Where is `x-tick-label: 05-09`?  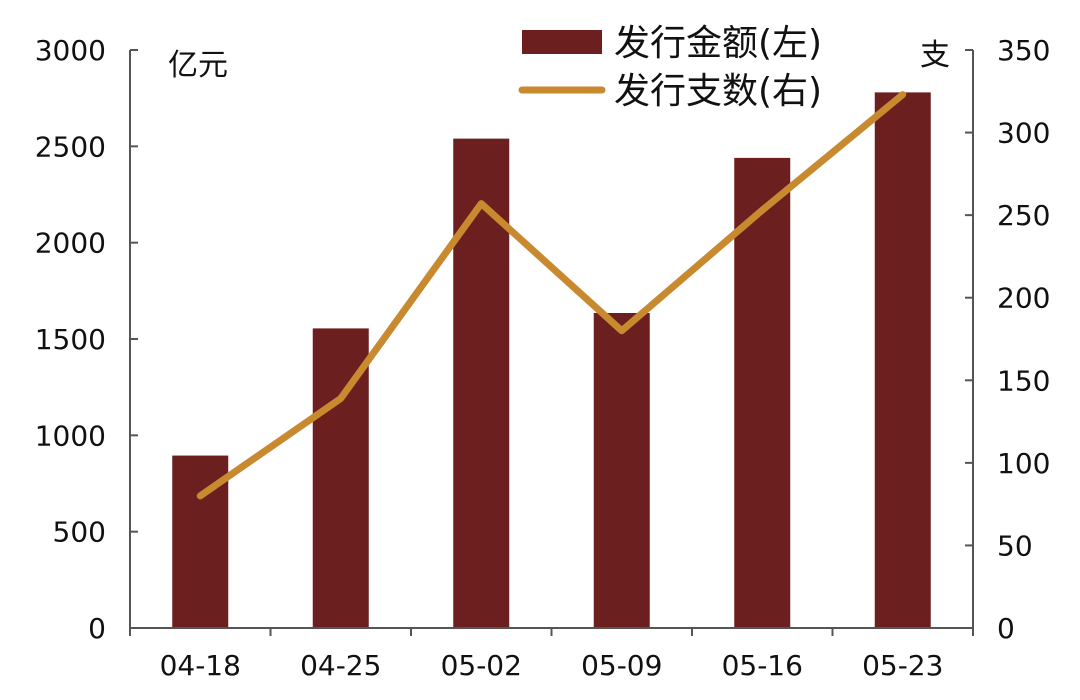
x-tick-label: 05-09 is located at coordinates (621, 665).